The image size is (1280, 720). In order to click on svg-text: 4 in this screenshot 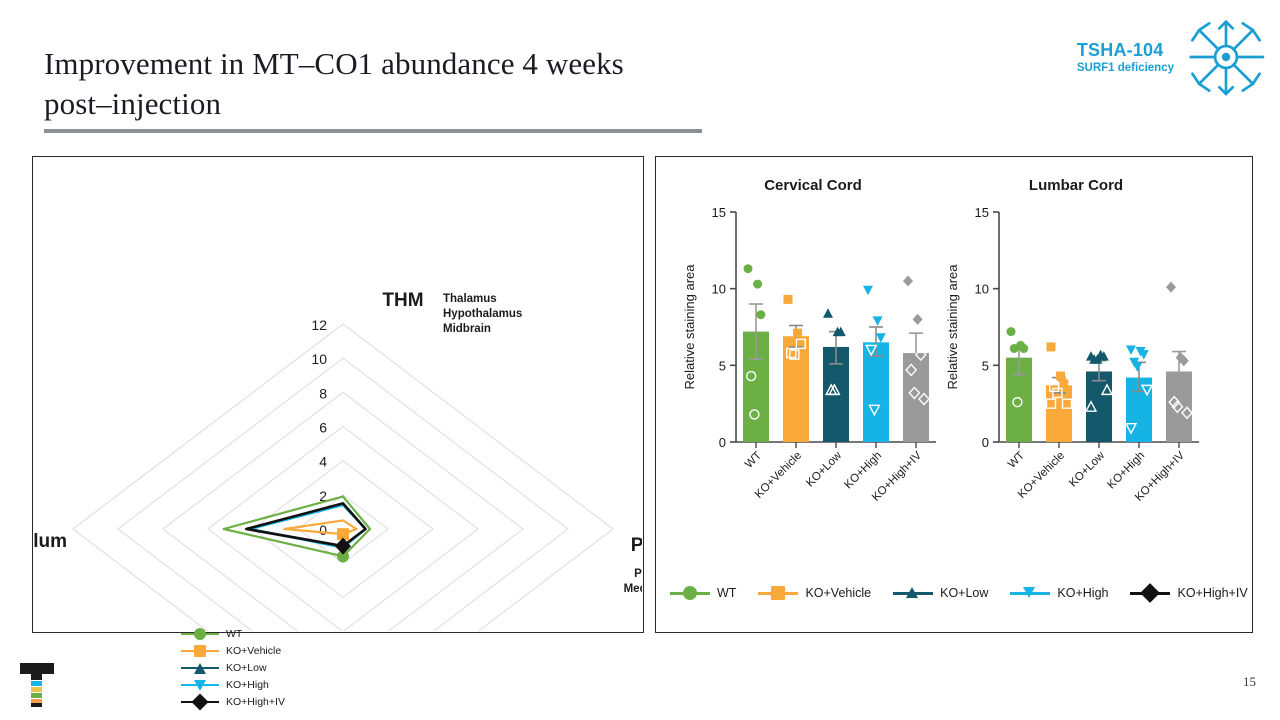, I will do `click(323, 462)`.